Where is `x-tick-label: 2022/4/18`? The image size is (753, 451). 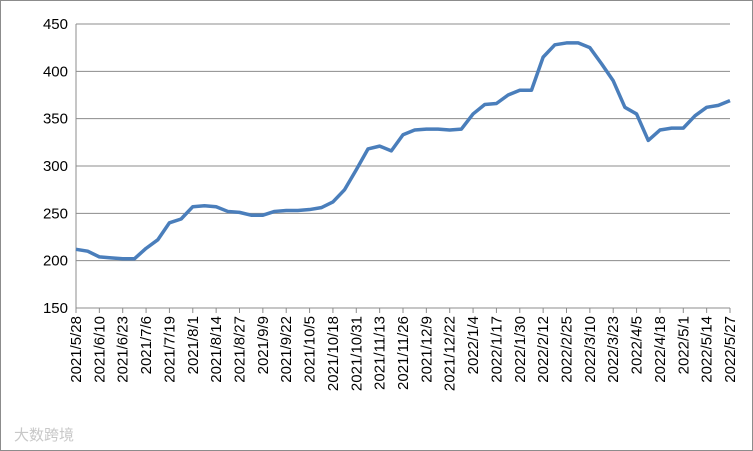
x-tick-label: 2022/4/18 is located at coordinates (660, 349).